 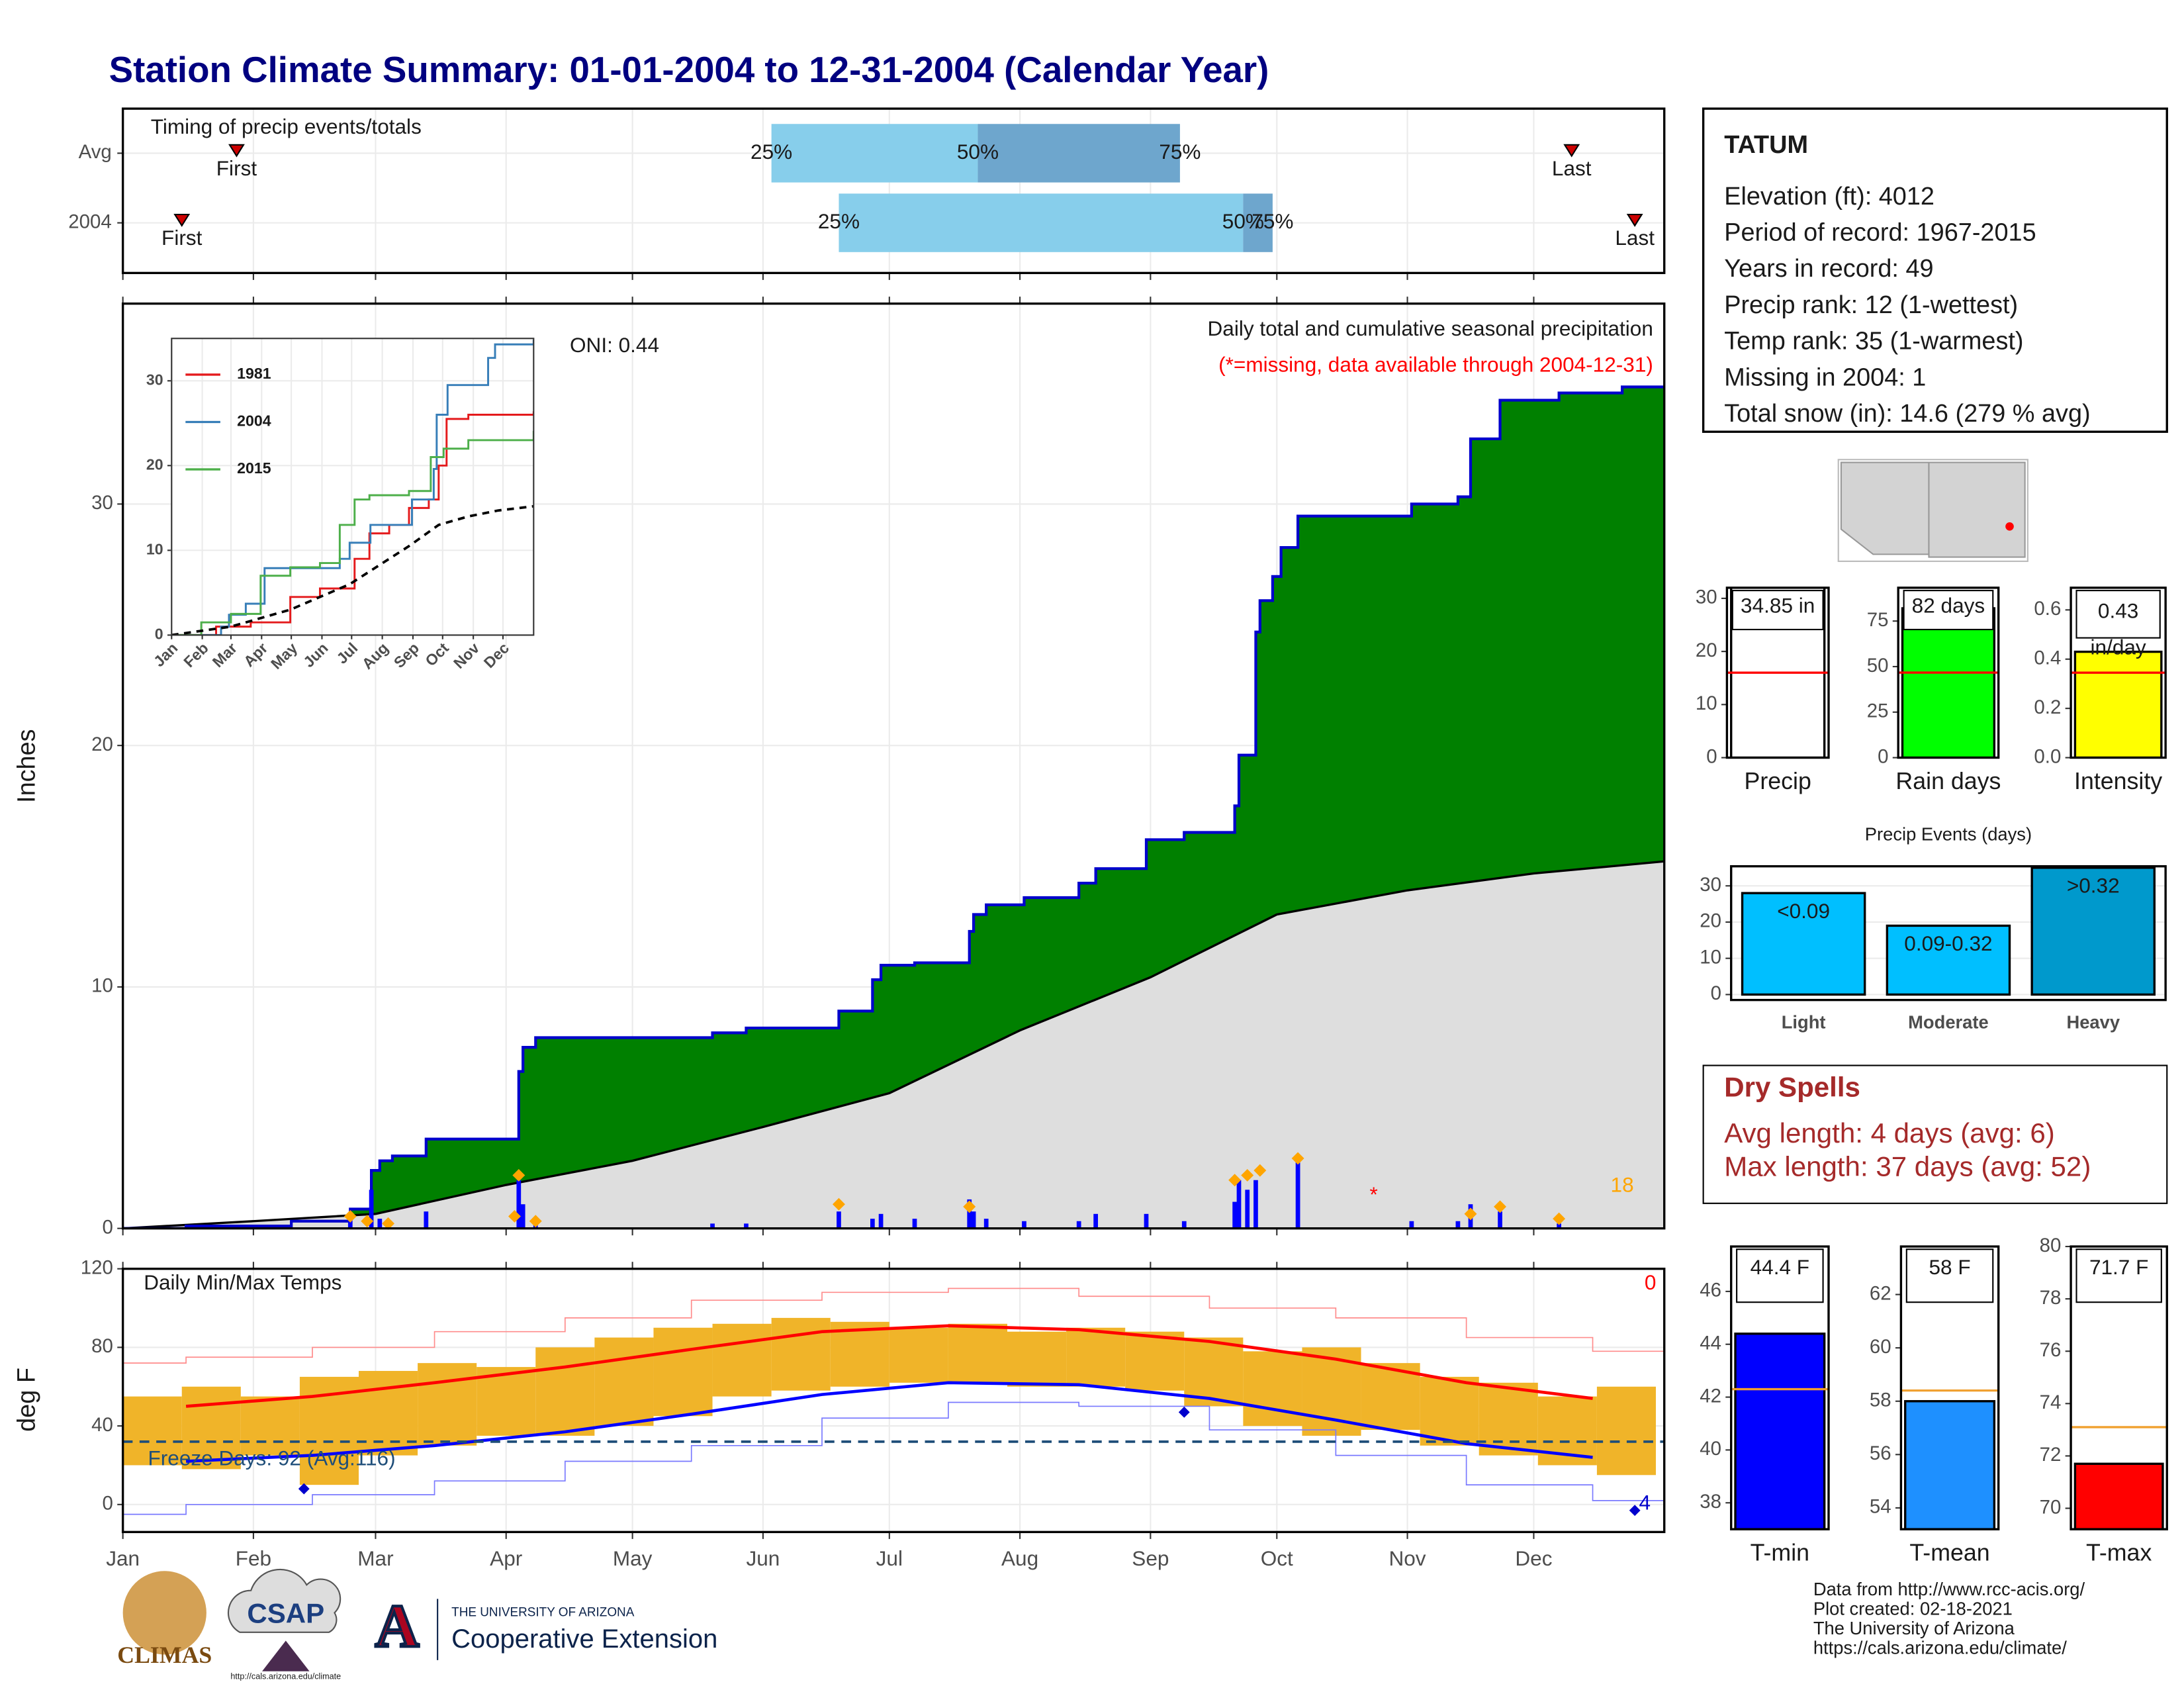 What do you see at coordinates (1243, 221) in the screenshot?
I see `quartile-label: 50%` at bounding box center [1243, 221].